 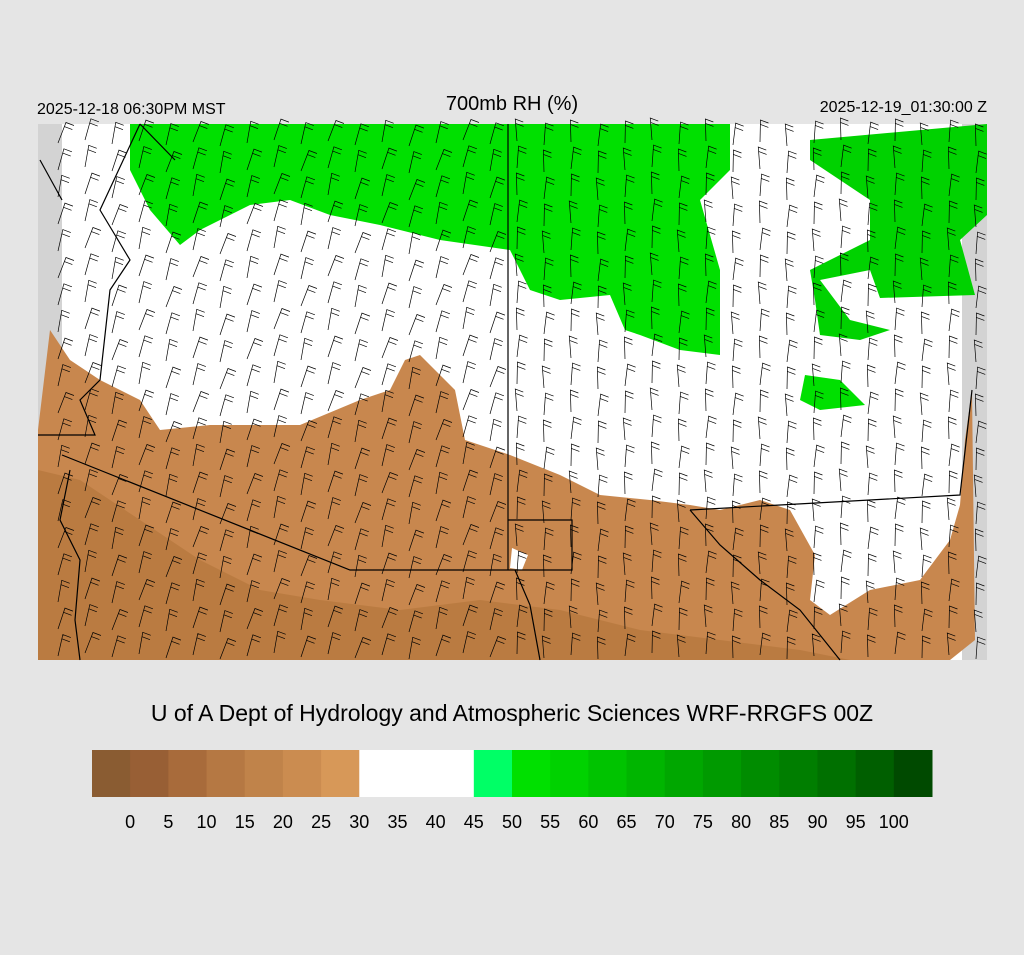 I want to click on rh-green-area, so click(x=430, y=239).